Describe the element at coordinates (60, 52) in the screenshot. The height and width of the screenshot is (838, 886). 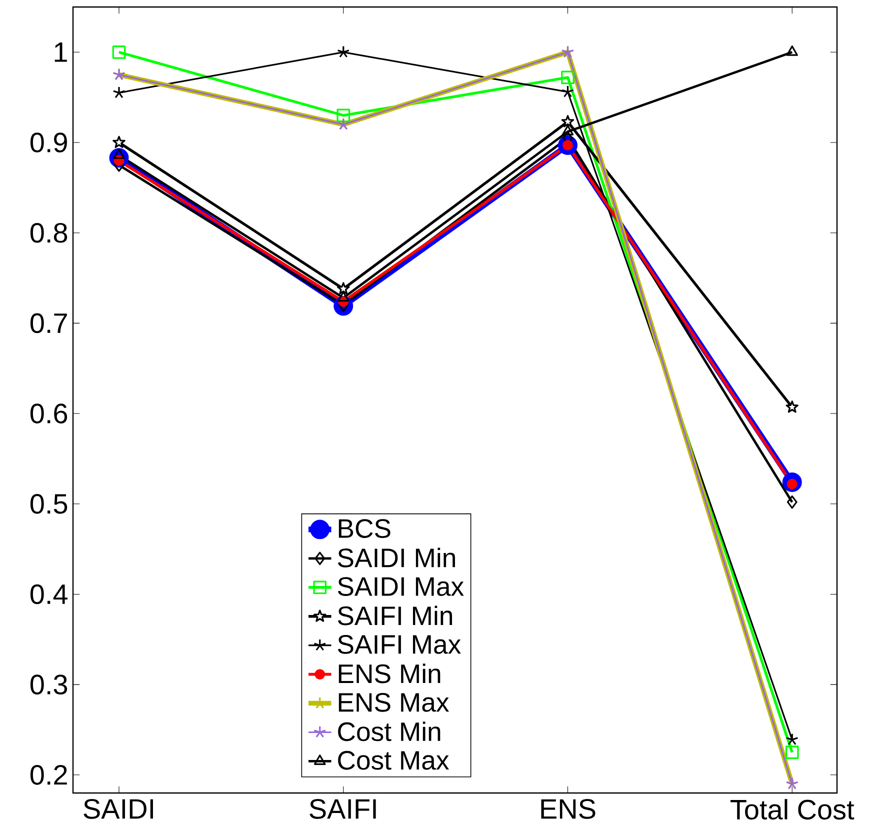
I see `y-tick-label: 1` at that location.